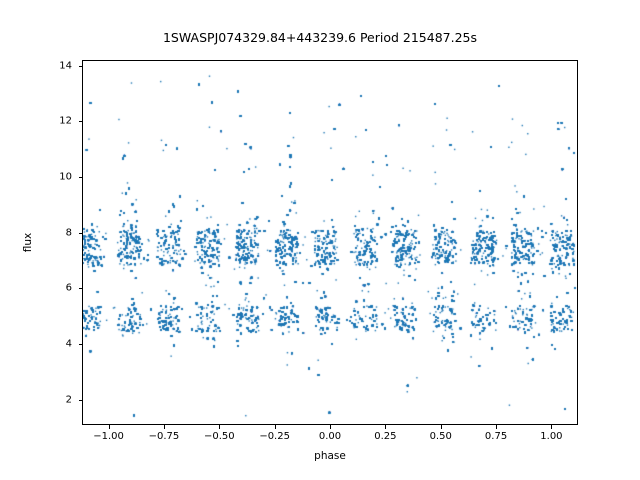 The width and height of the screenshot is (640, 480). Describe the element at coordinates (65, 177) in the screenshot. I see `y-tick-label: 10` at that location.